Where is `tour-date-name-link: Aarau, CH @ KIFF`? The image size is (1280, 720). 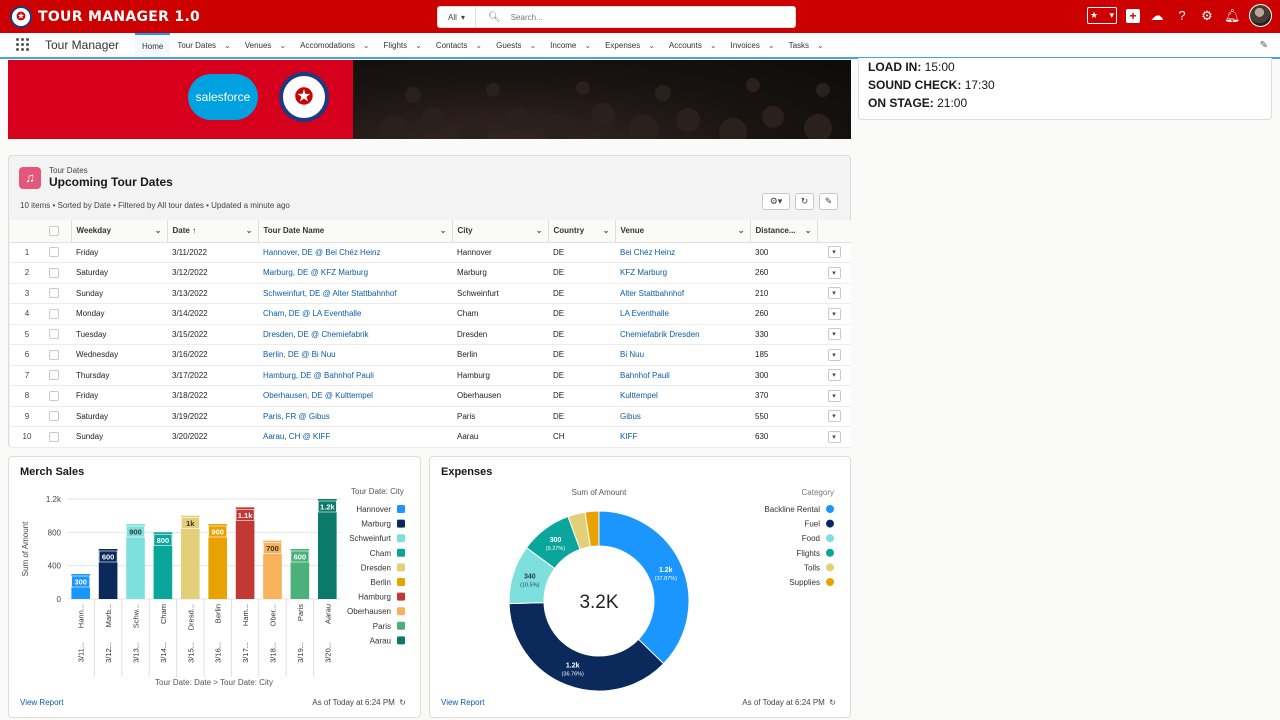
tour-date-name-link: Aarau, CH @ KIFF is located at coordinates (297, 437).